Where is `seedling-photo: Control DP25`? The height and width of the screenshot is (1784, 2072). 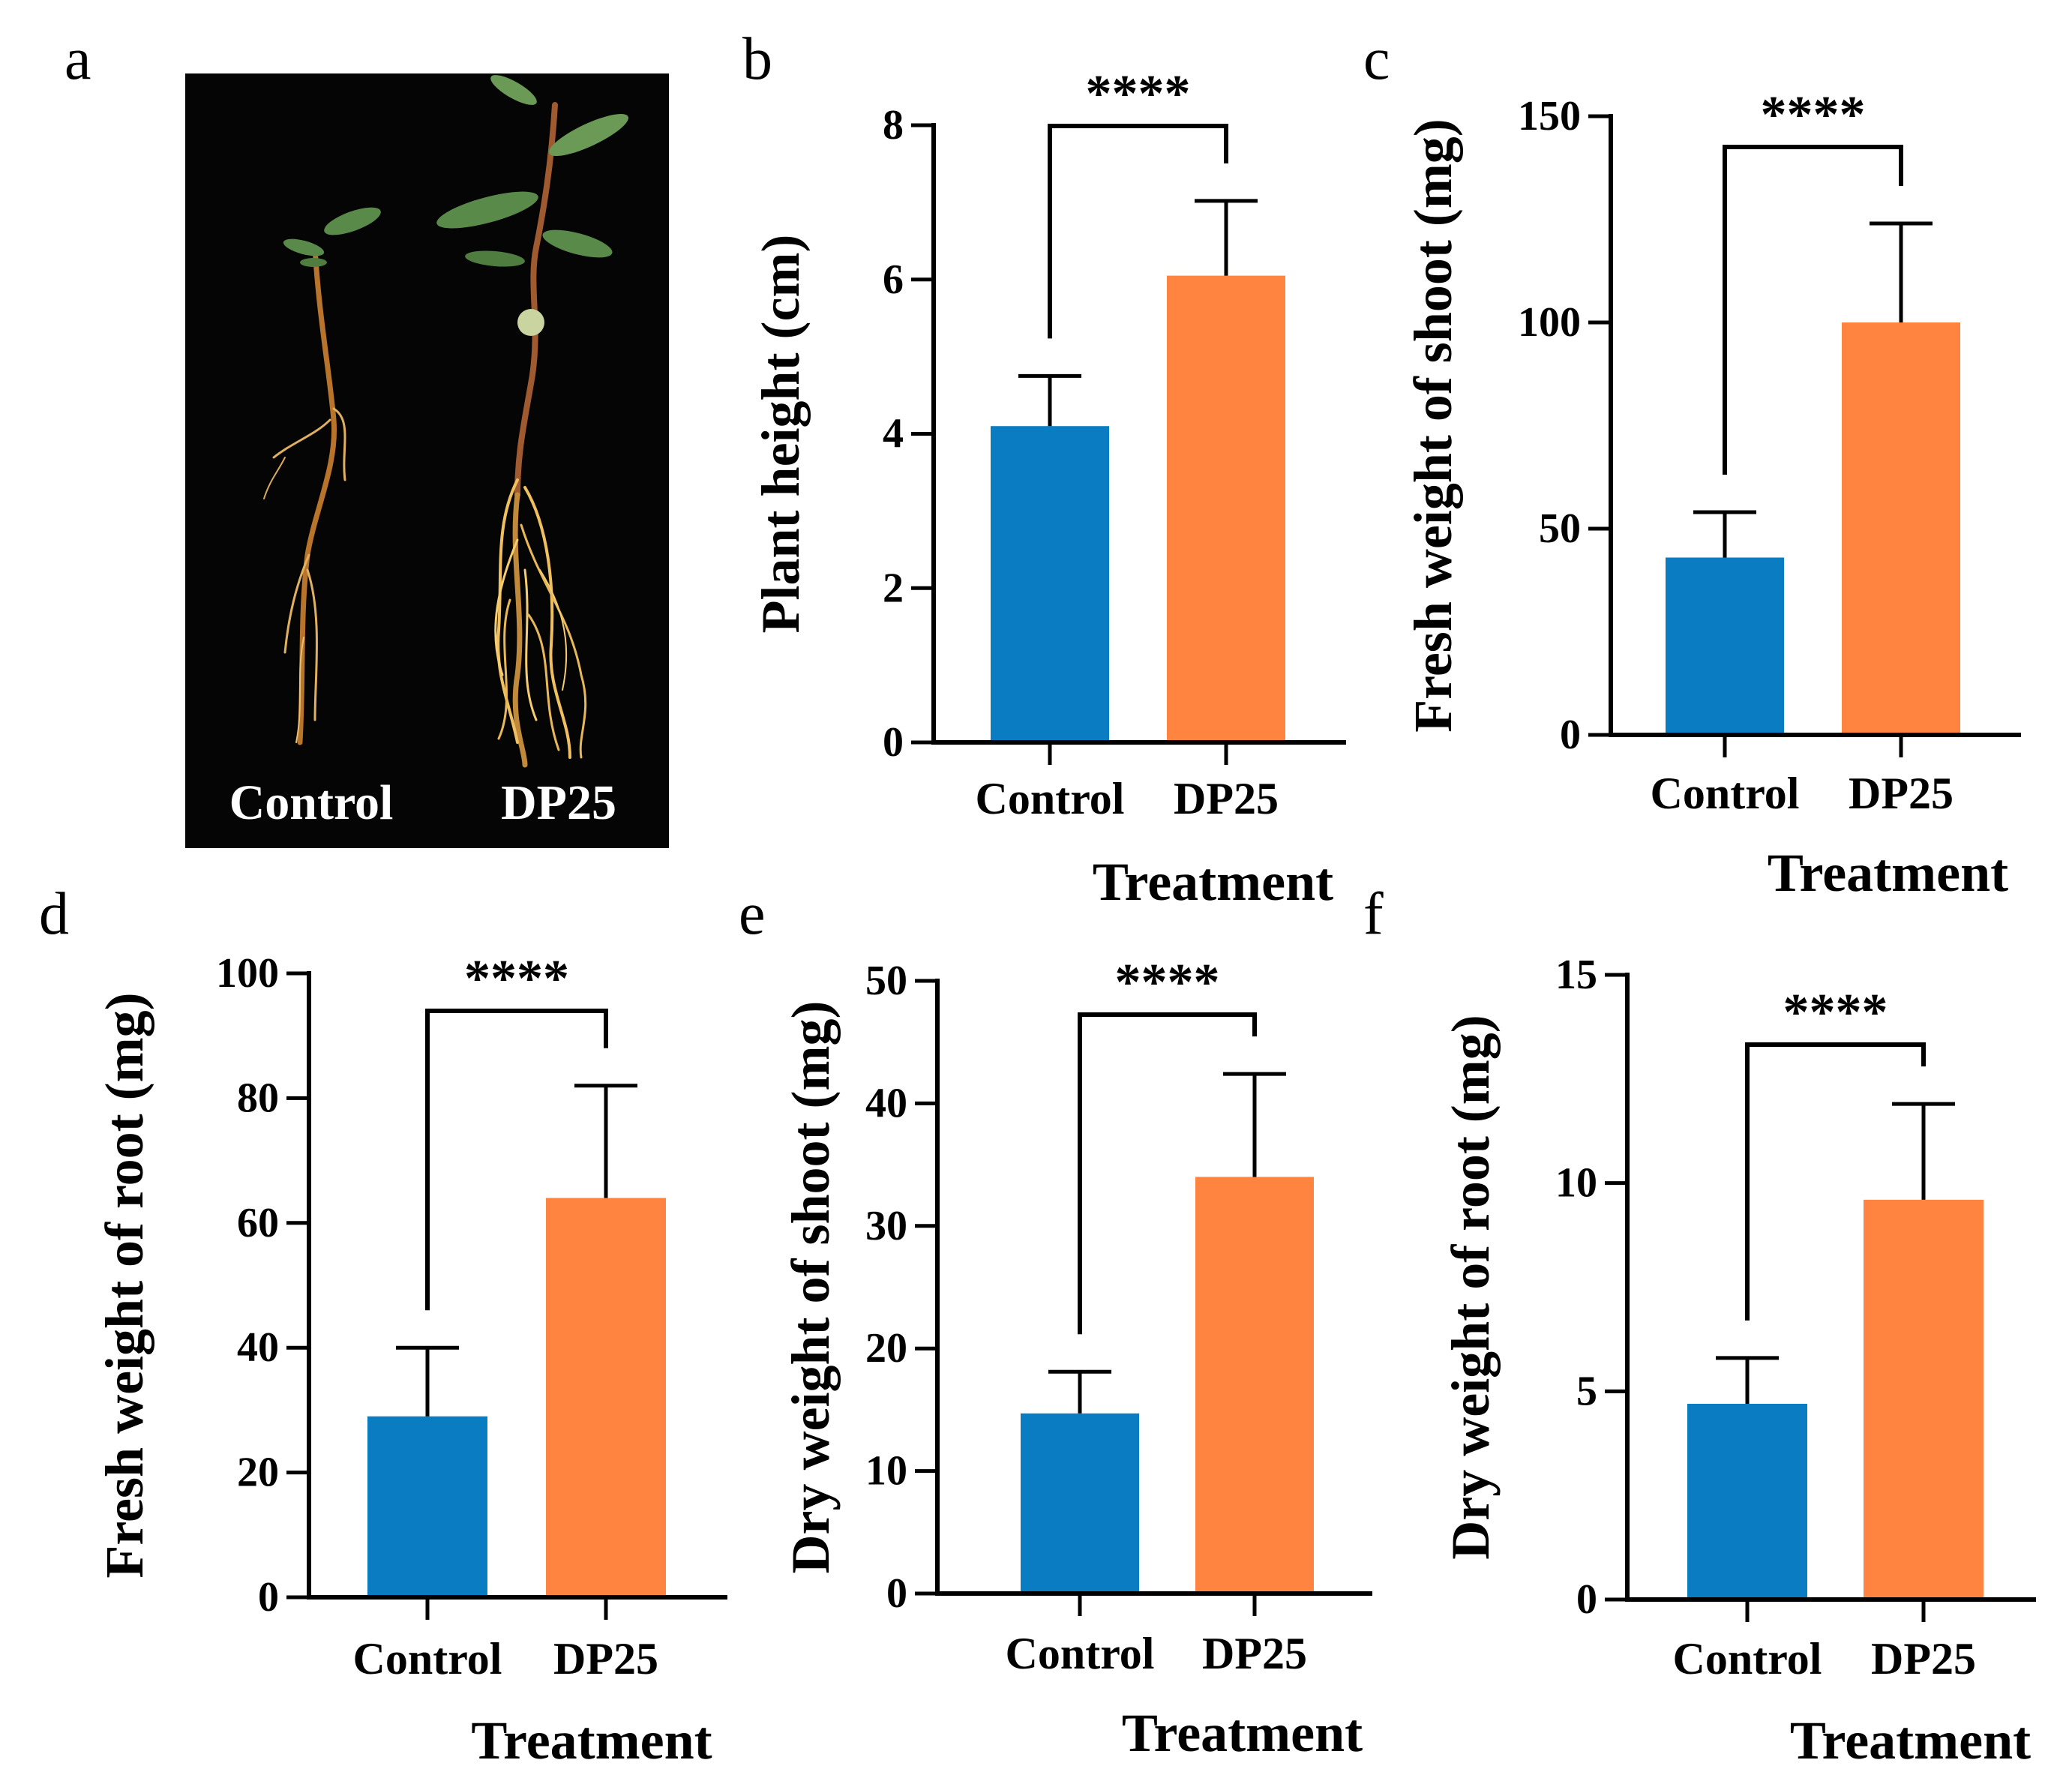 seedling-photo: Control DP25 is located at coordinates (427, 461).